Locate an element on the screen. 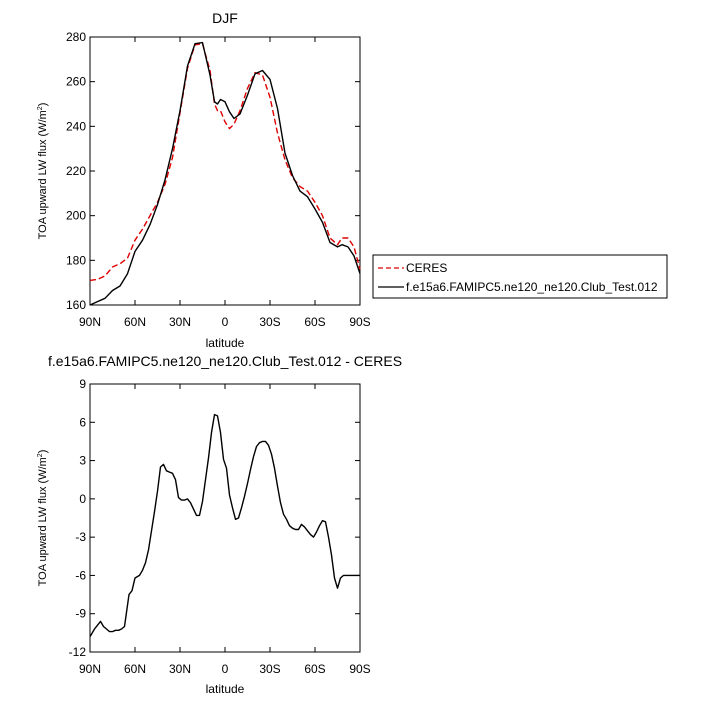 This screenshot has width=703, height=703. bottom-ytick-label: 0 is located at coordinates (82, 499).